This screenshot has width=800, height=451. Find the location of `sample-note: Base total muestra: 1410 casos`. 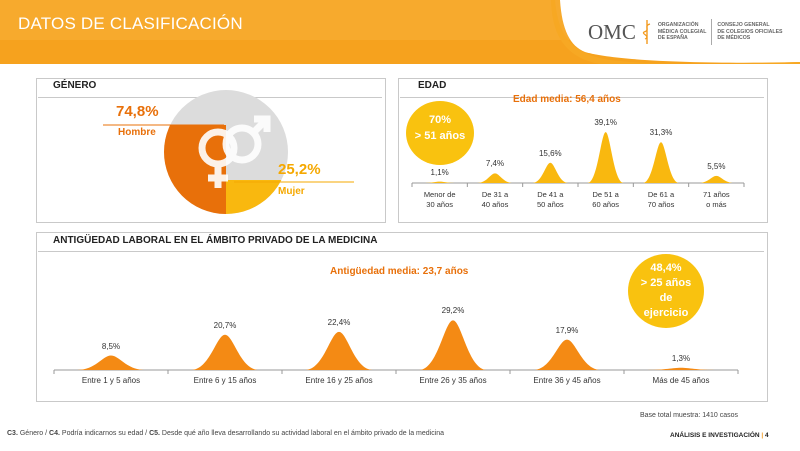

sample-note: Base total muestra: 1410 casos is located at coordinates (689, 415).